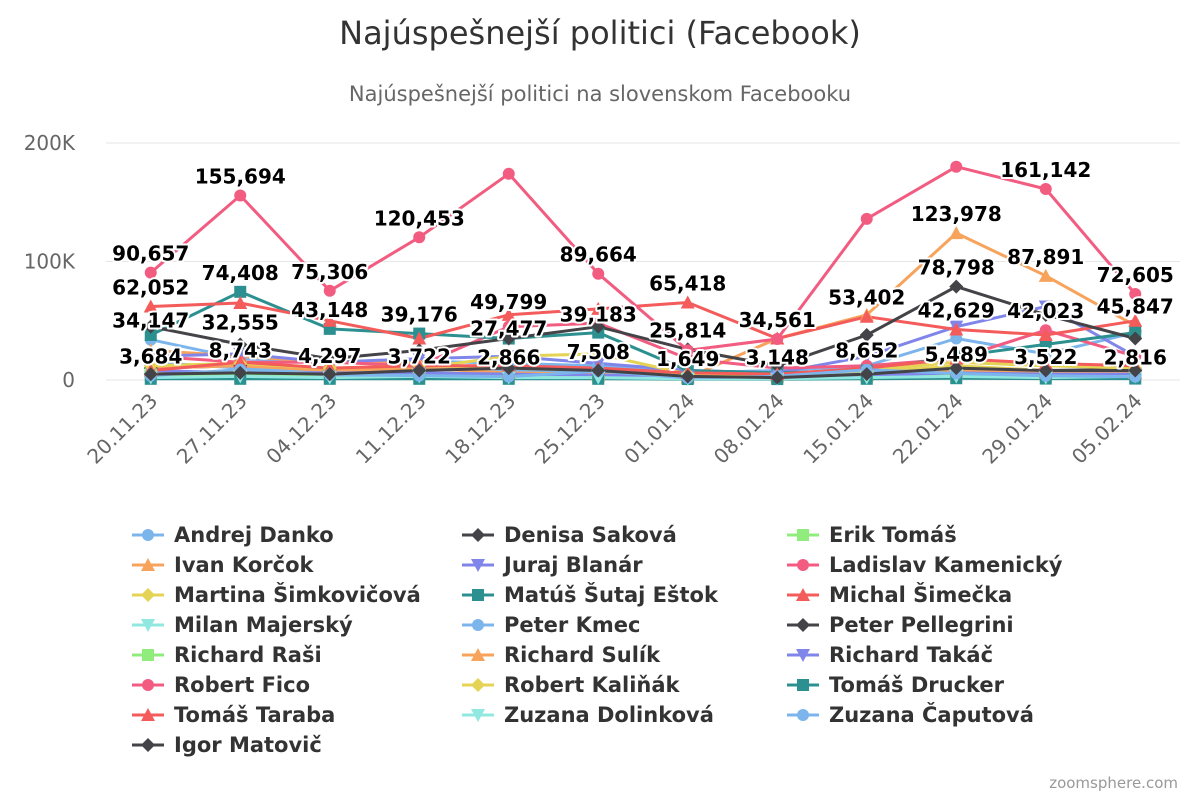 This screenshot has height=800, width=1200. Describe the element at coordinates (1135, 307) in the screenshot. I see `data-label: 45,847` at that location.